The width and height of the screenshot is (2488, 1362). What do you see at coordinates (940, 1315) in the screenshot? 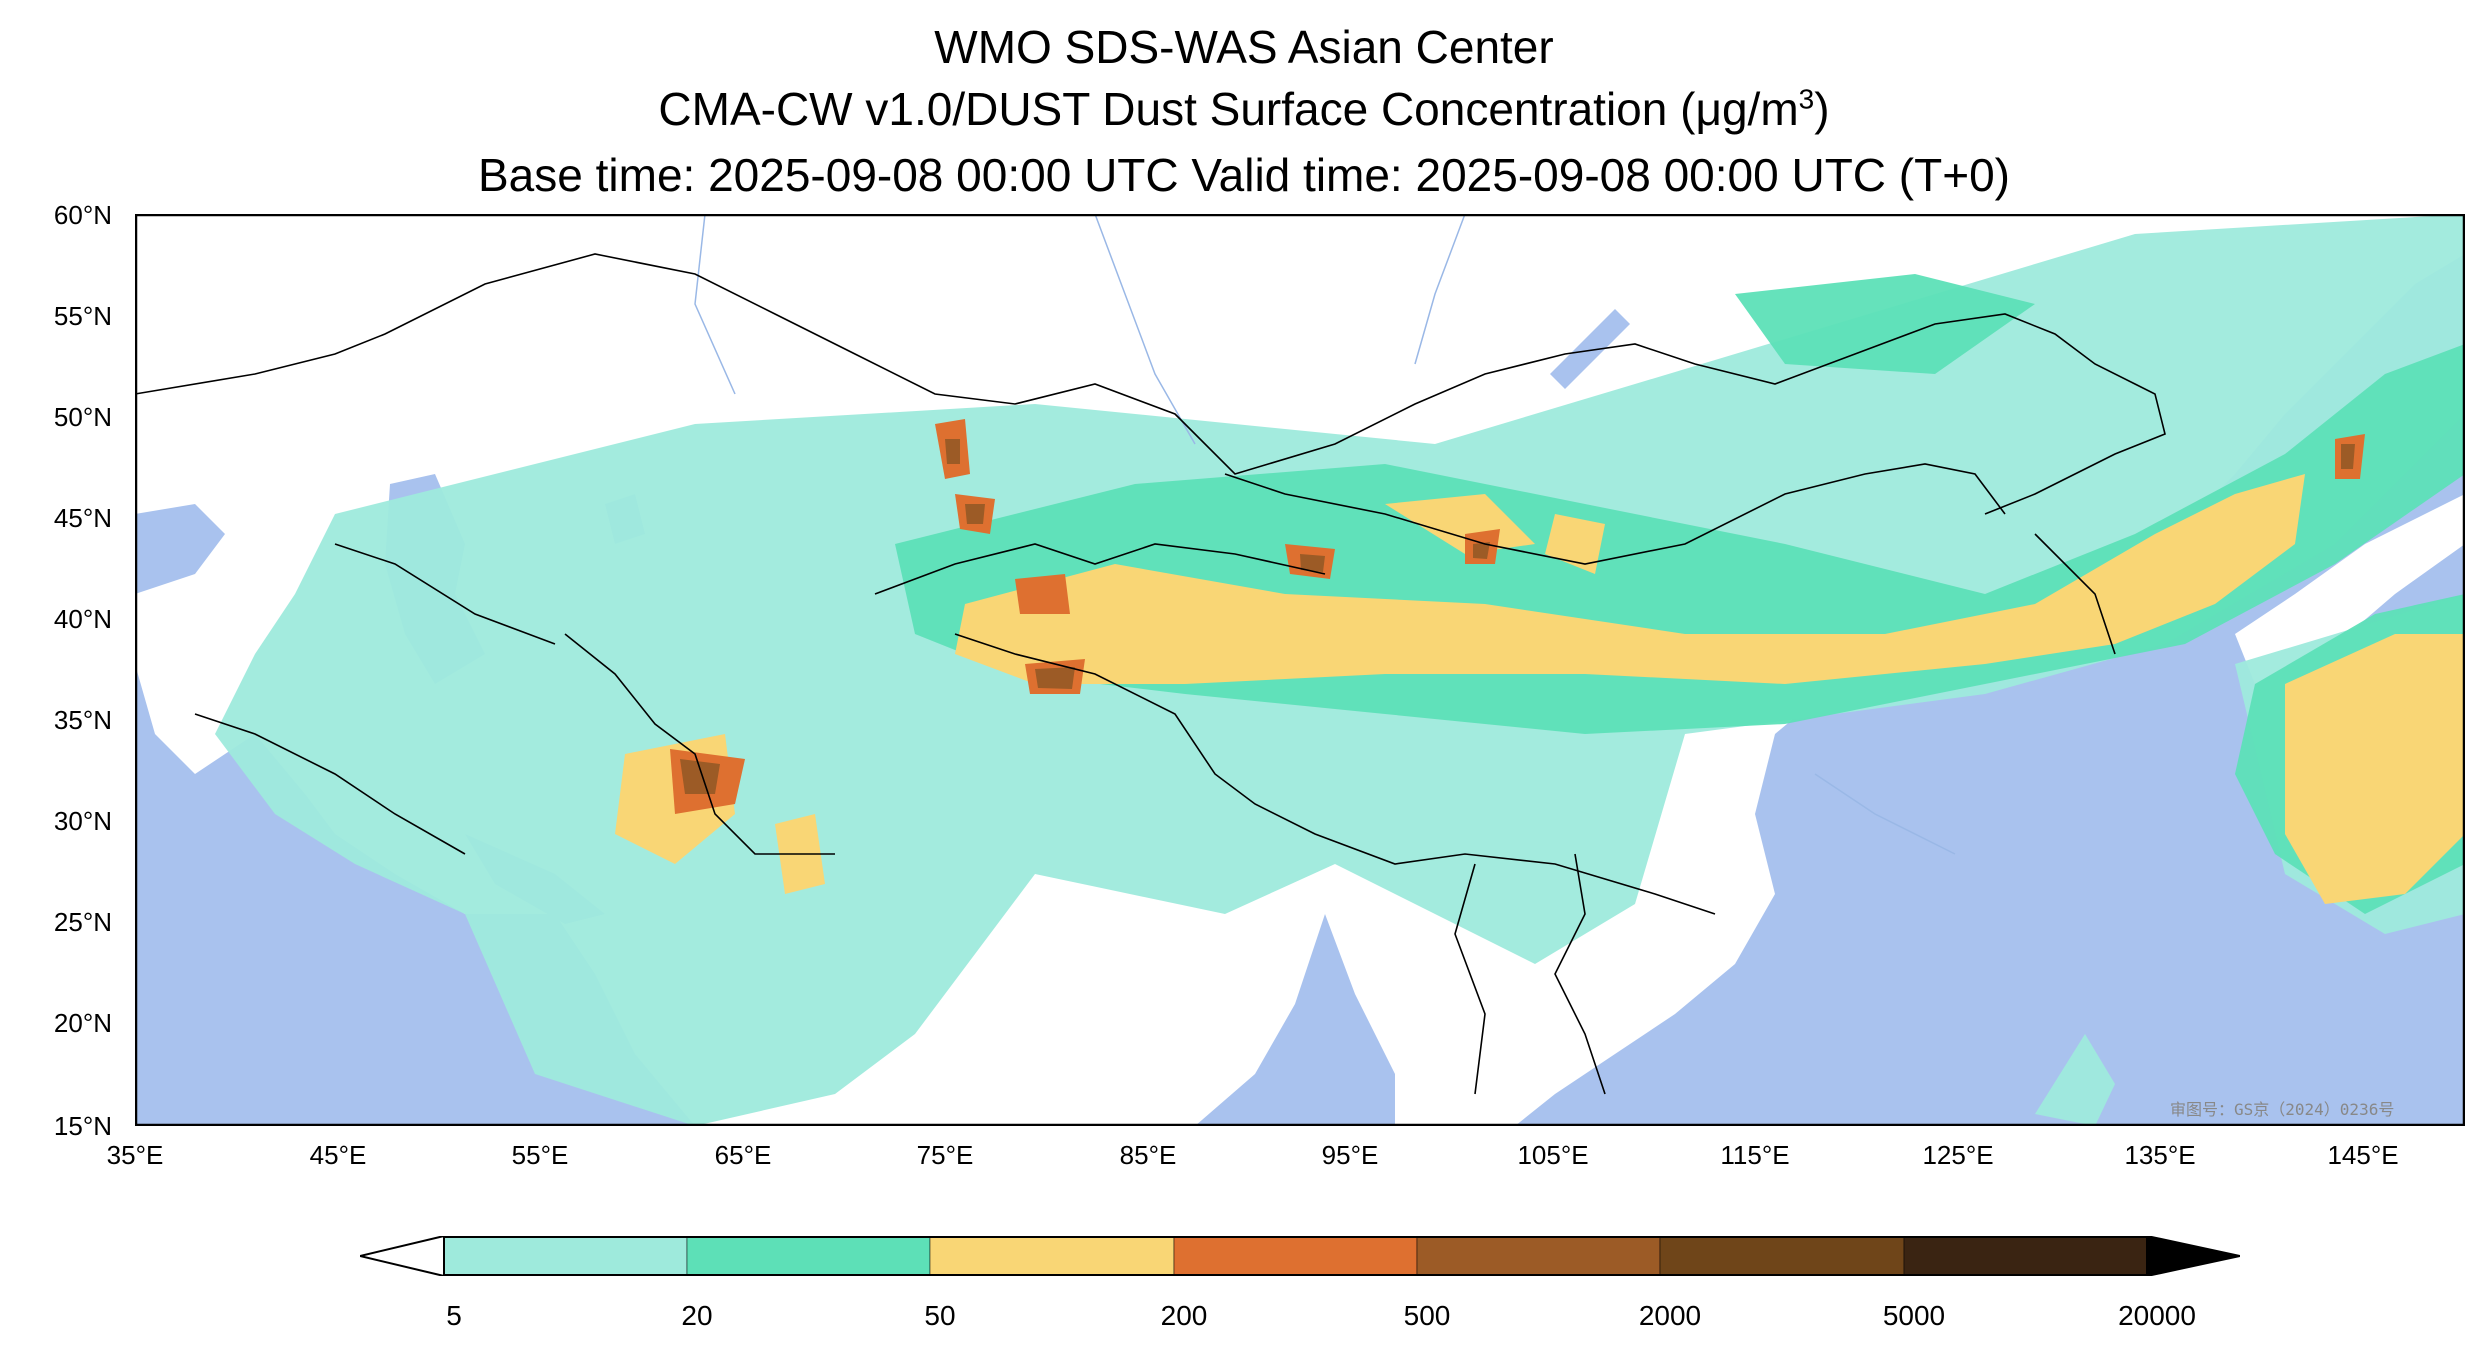
I see `colorbar-tick-50: 50` at bounding box center [940, 1315].